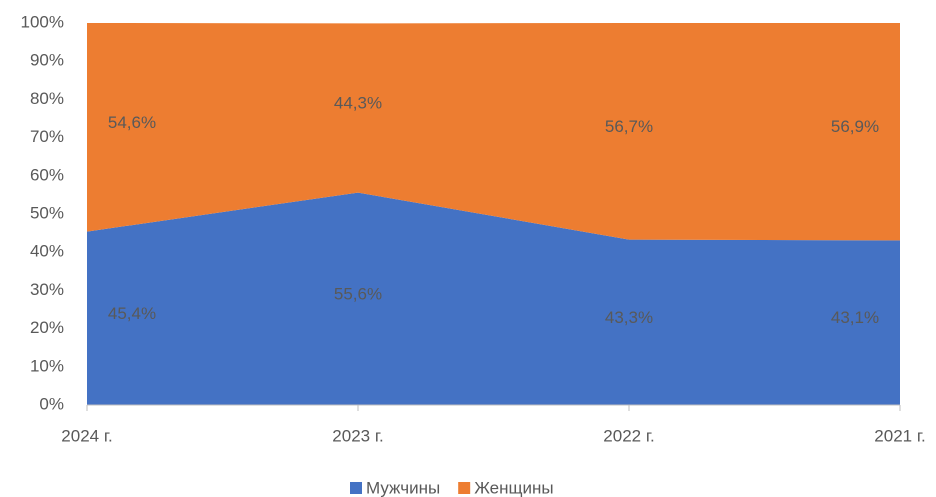 Image resolution: width=936 pixels, height=497 pixels. What do you see at coordinates (855, 317) in the screenshot?
I see `data-label: 43,1%` at bounding box center [855, 317].